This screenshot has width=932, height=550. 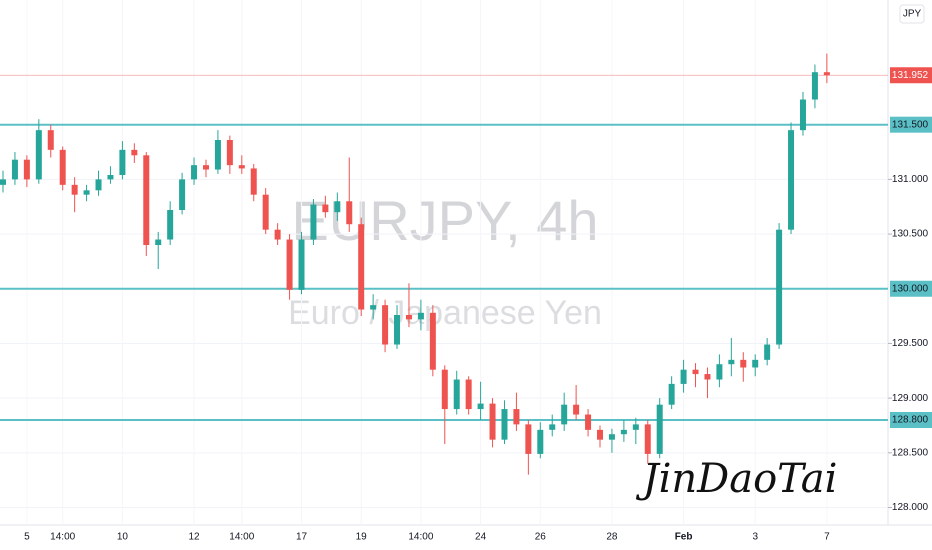 I want to click on x-tick-label: 17, so click(x=302, y=537).